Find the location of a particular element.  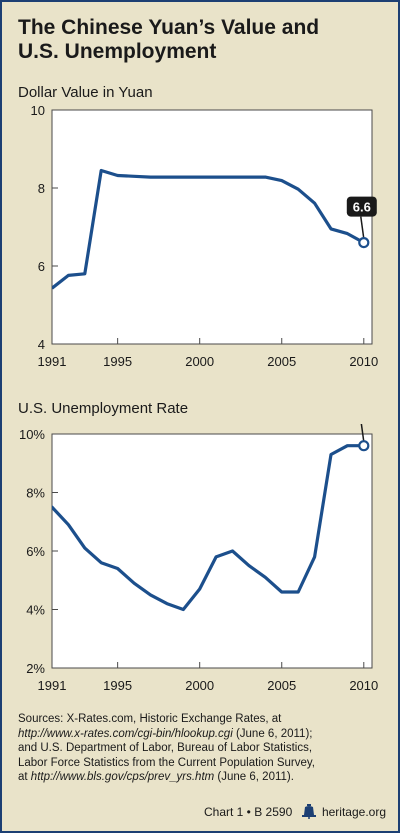

unemployment-y-tick-label: 10% is located at coordinates (32, 434).